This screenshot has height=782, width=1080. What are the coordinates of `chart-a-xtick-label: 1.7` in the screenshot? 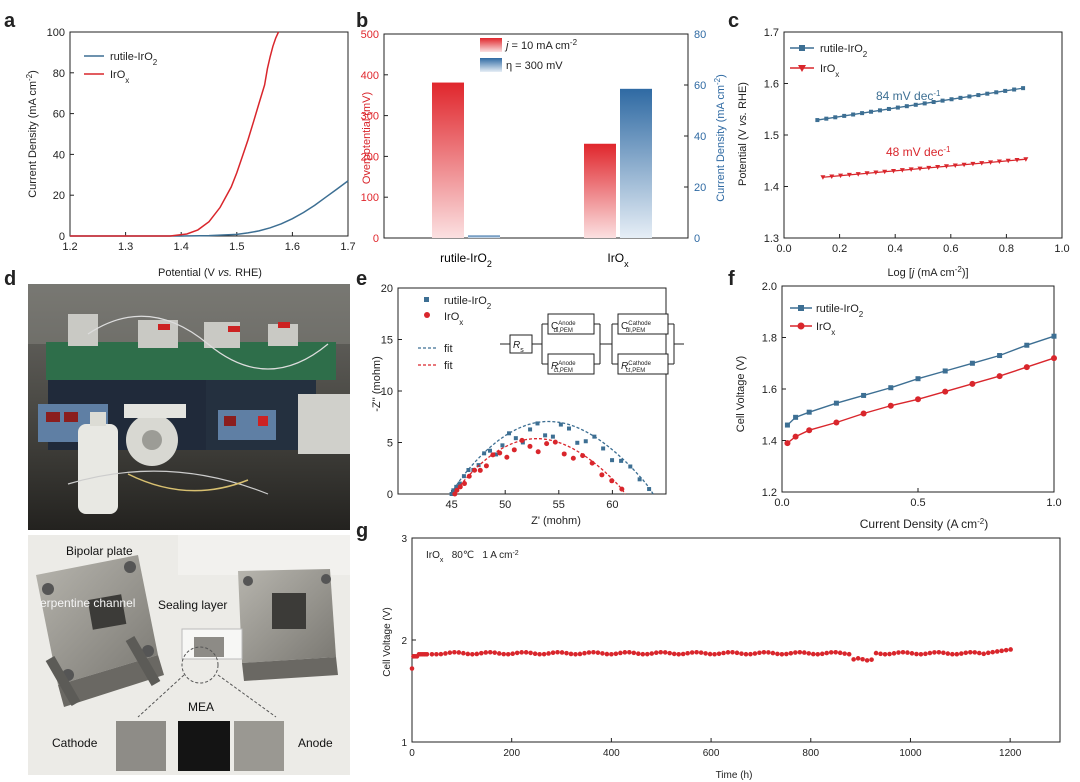 It's located at (347, 247).